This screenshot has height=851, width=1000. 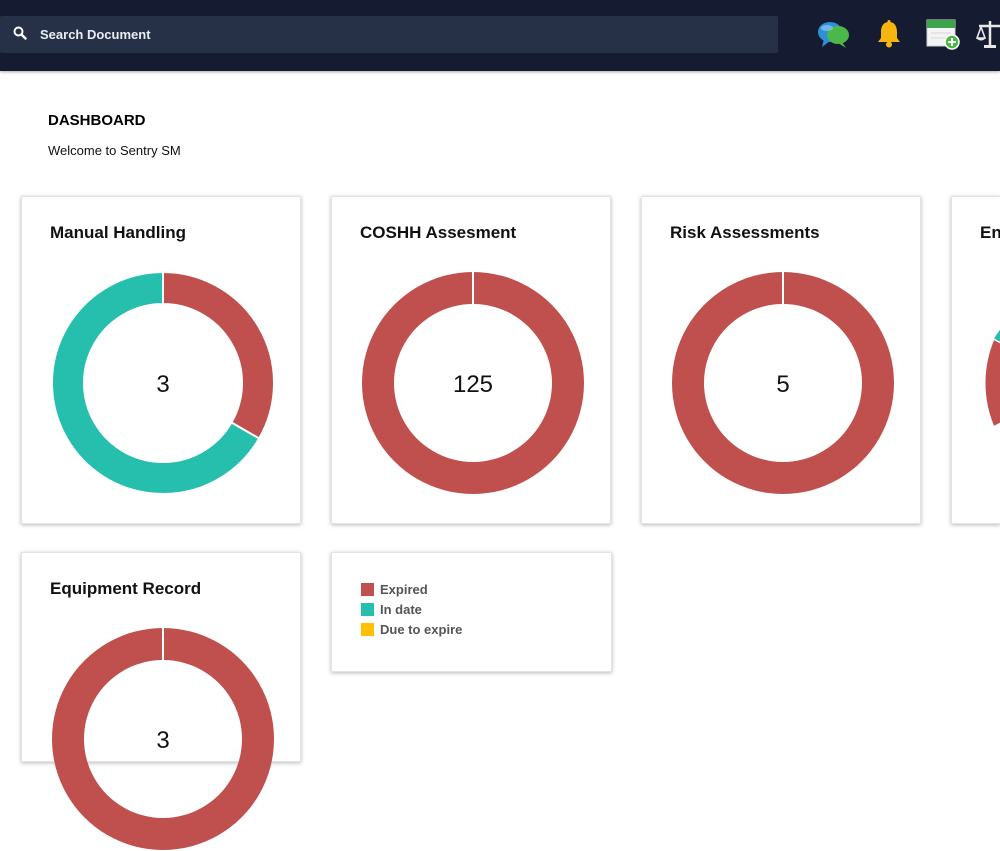 I want to click on bell-icon, so click(x=889, y=36).